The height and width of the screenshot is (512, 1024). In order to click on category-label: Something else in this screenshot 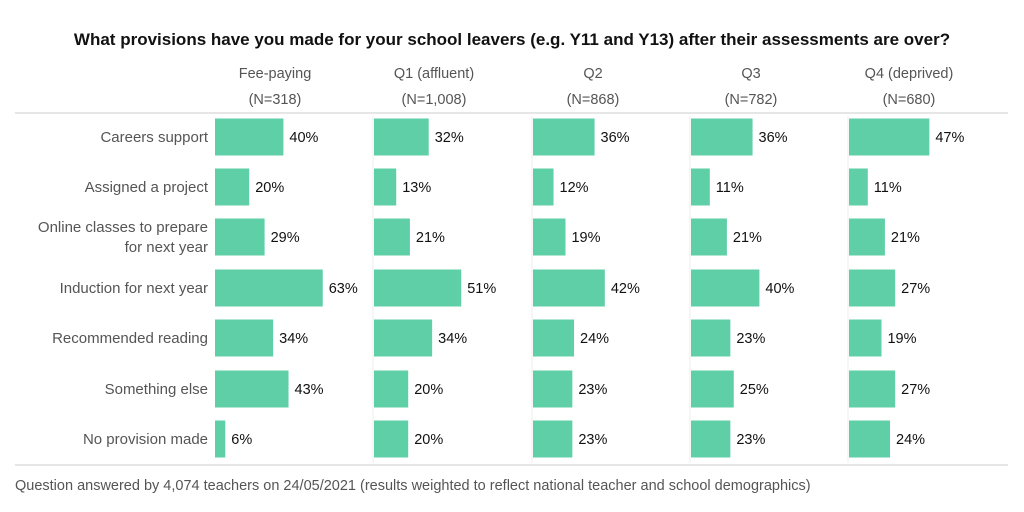, I will do `click(156, 389)`.